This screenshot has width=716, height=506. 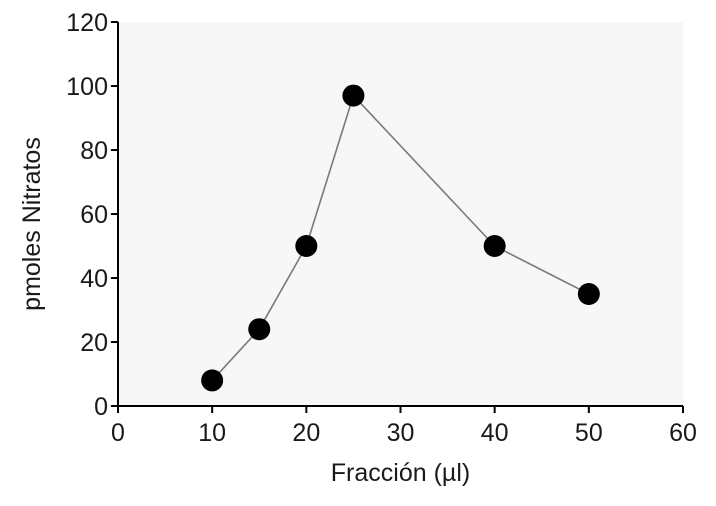 What do you see at coordinates (306, 433) in the screenshot?
I see `x-tick-label: 20` at bounding box center [306, 433].